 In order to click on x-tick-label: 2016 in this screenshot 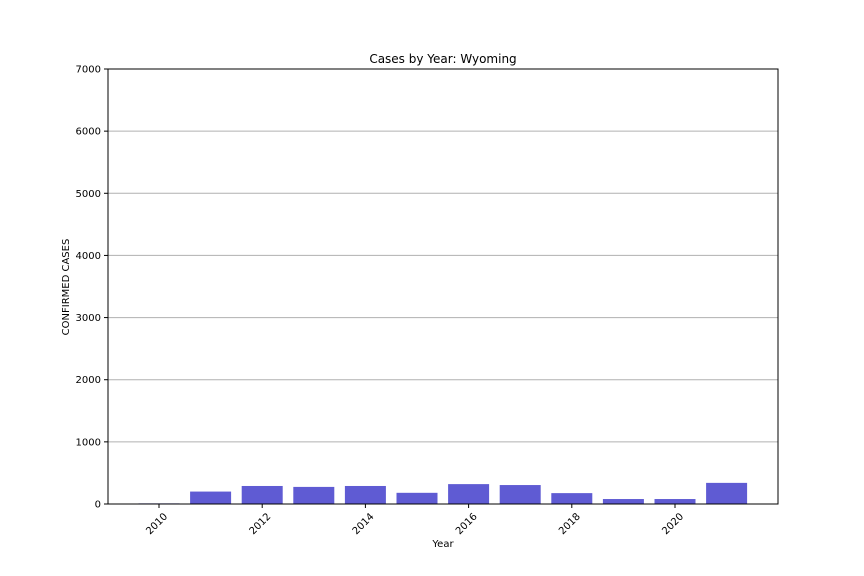, I will do `click(467, 524)`.